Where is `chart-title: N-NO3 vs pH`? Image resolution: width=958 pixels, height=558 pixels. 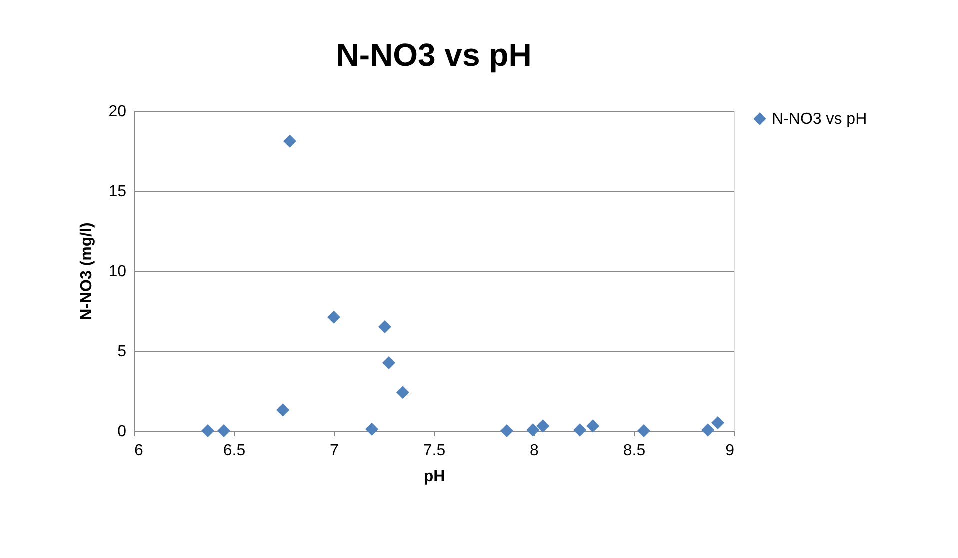 chart-title: N-NO3 vs pH is located at coordinates (434, 55).